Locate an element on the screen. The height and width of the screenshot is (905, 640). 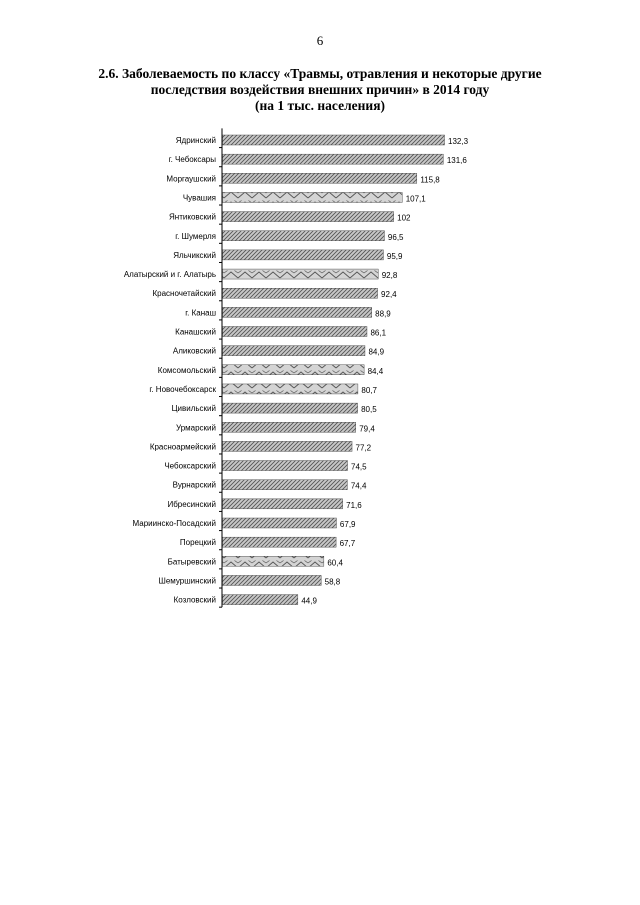
page-number: 6 is located at coordinates (320, 40).